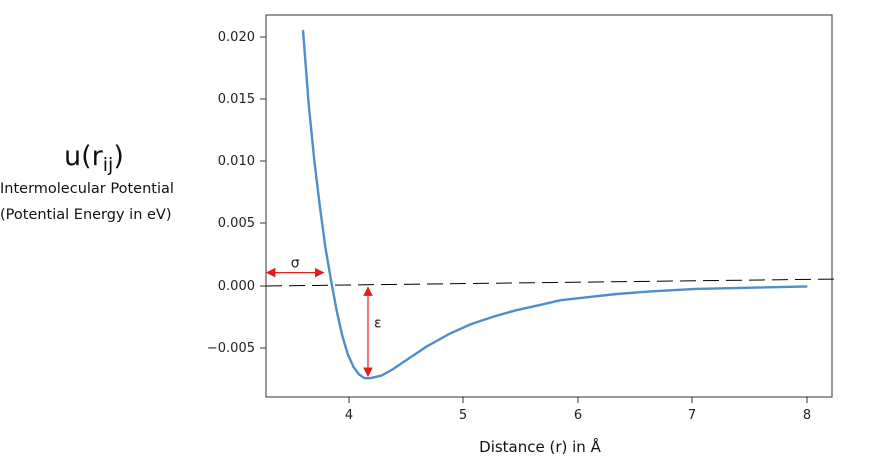 Image resolution: width=875 pixels, height=471 pixels. I want to click on y-tick-label-4: 0.000, so click(236, 286).